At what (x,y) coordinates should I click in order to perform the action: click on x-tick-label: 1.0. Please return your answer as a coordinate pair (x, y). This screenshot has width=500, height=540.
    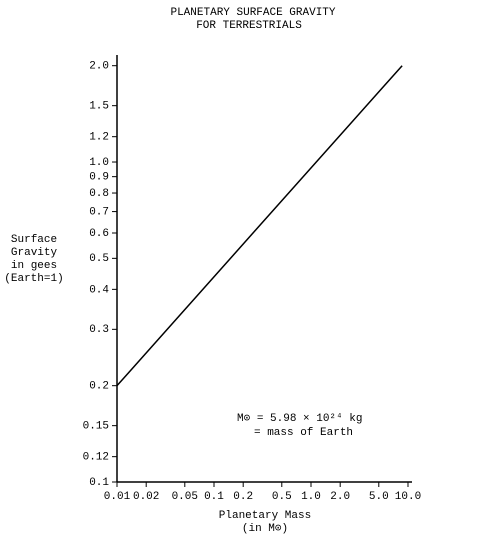
    Looking at the image, I should click on (311, 497).